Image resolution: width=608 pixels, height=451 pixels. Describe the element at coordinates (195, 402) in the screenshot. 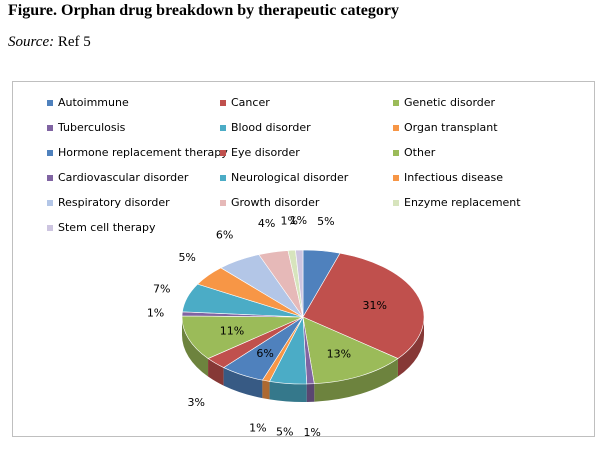

I see `pie-data-label: 3%` at that location.